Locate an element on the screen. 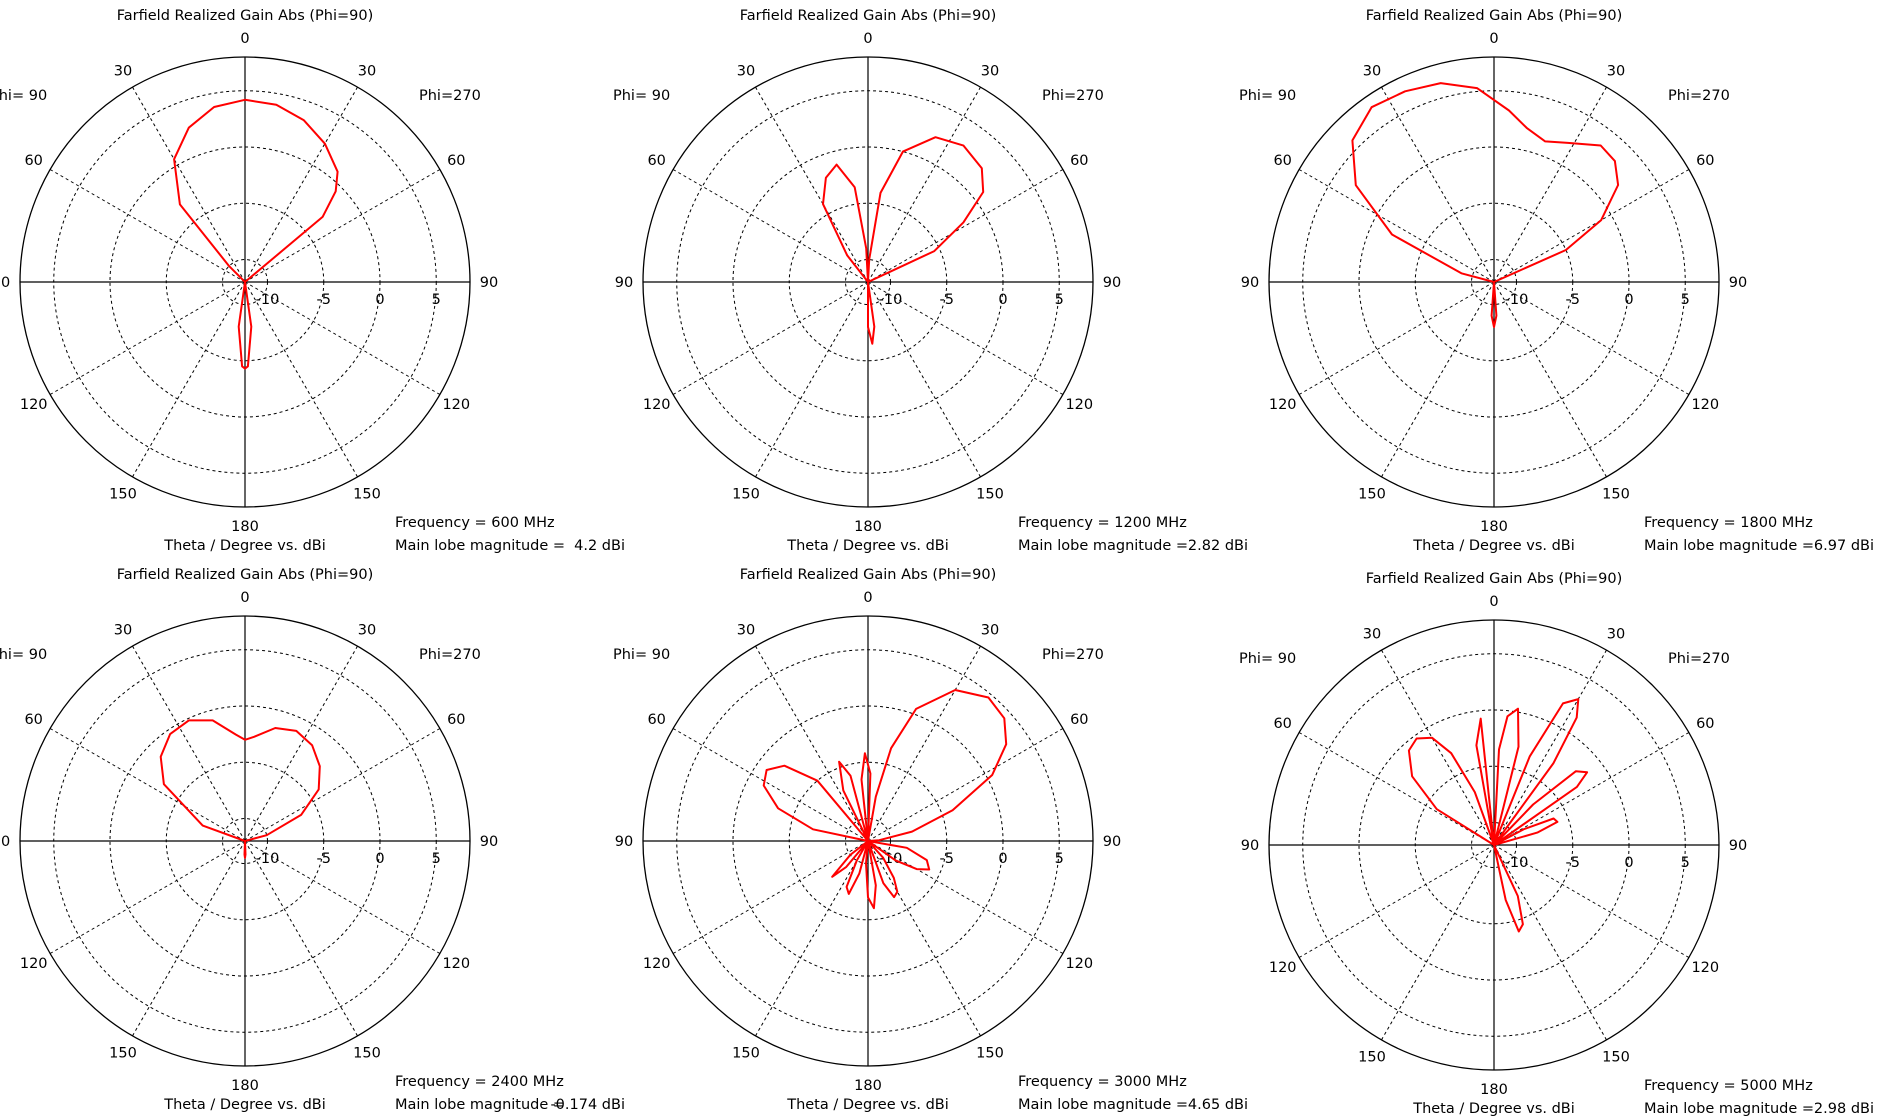  mainlobe-value: 2.98 dBi is located at coordinates (1844, 1109).